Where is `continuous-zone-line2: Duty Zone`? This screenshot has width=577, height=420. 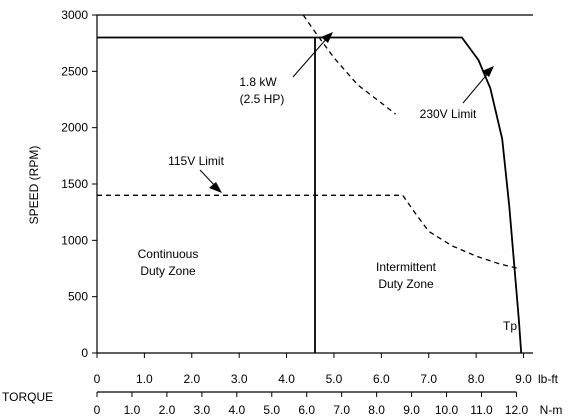 continuous-zone-line2: Duty Zone is located at coordinates (168, 271).